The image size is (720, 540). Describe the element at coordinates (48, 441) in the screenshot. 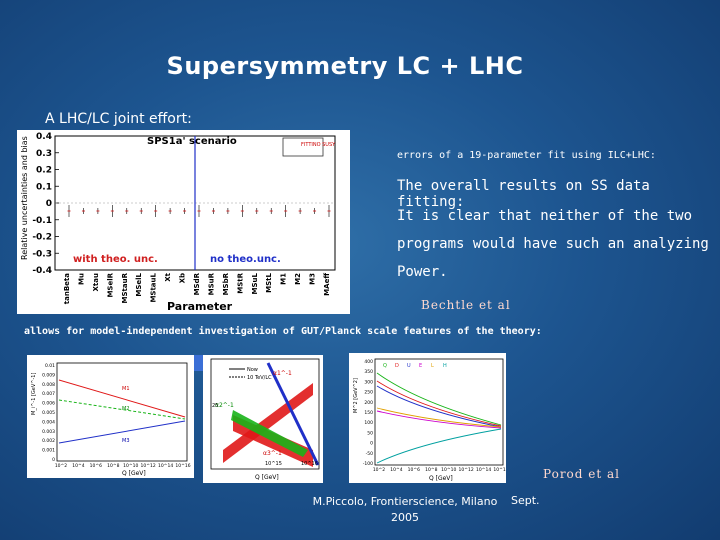

I see `plot-a-ytick-label: 0.002` at that location.